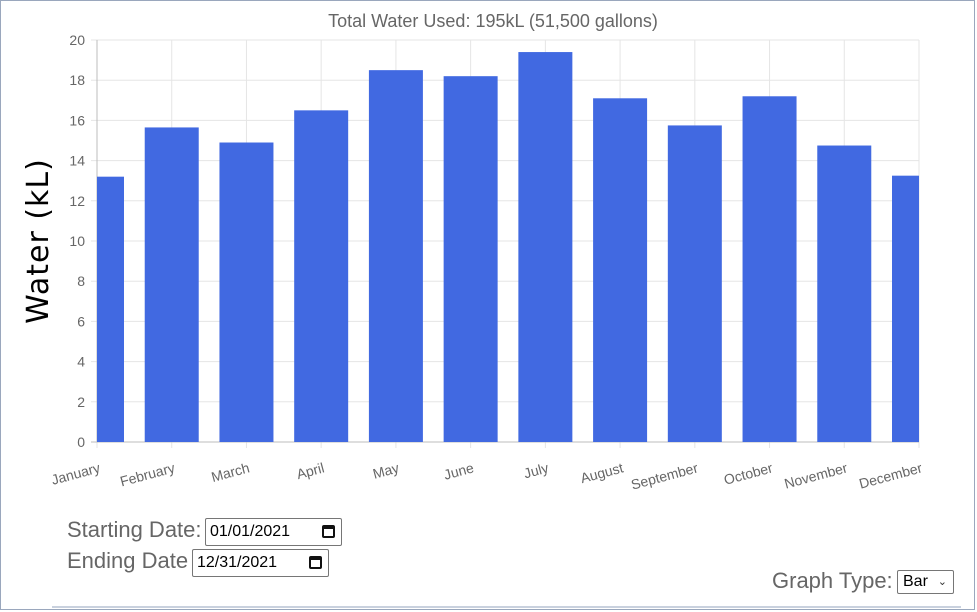 Image resolution: width=977 pixels, height=612 pixels. I want to click on starting-date-input: 01/01/2021, so click(273, 532).